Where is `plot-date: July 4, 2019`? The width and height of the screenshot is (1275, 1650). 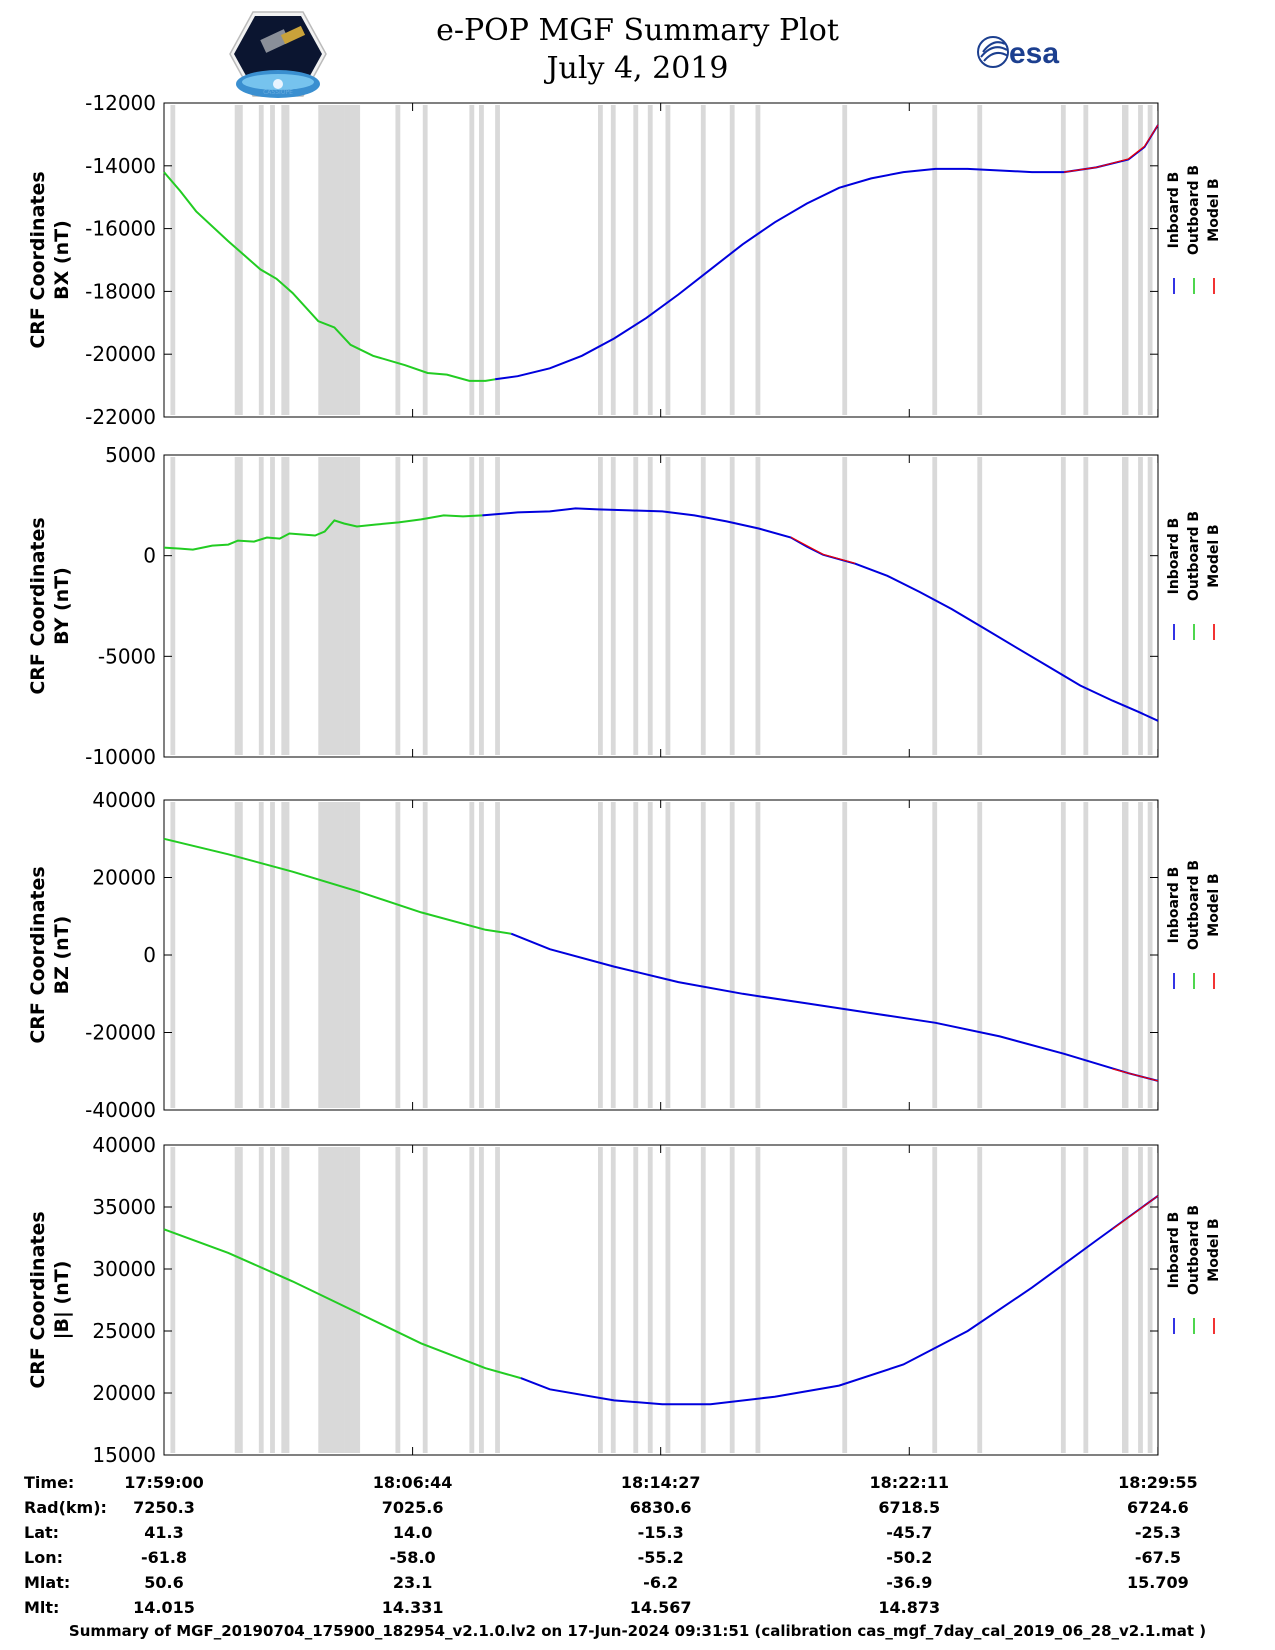
plot-date: July 4, 2019 is located at coordinates (637, 68).